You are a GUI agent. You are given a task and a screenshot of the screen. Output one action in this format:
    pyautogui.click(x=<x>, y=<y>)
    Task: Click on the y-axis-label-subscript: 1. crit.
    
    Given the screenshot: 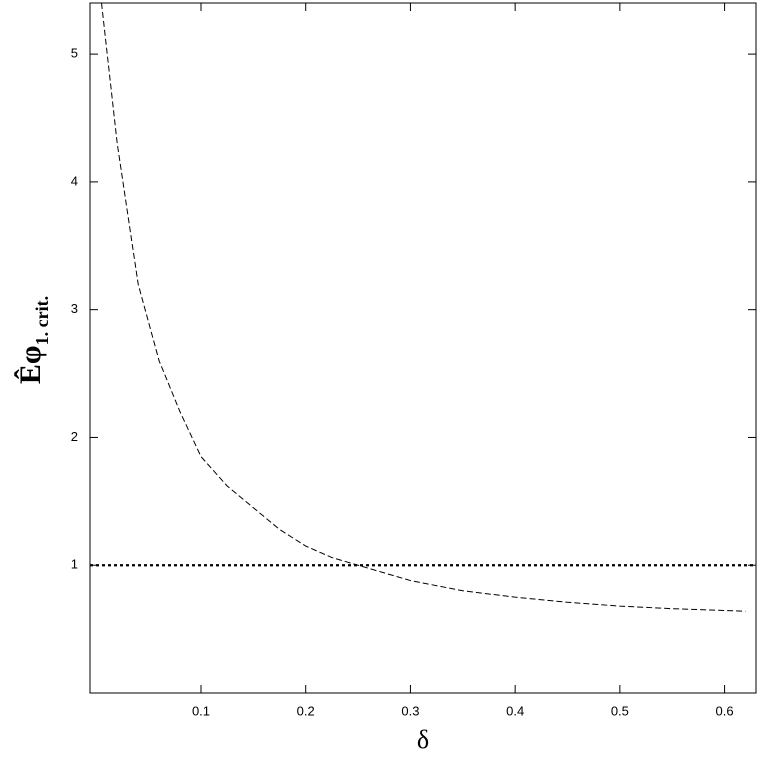 What is the action you would take?
    pyautogui.click(x=42, y=320)
    